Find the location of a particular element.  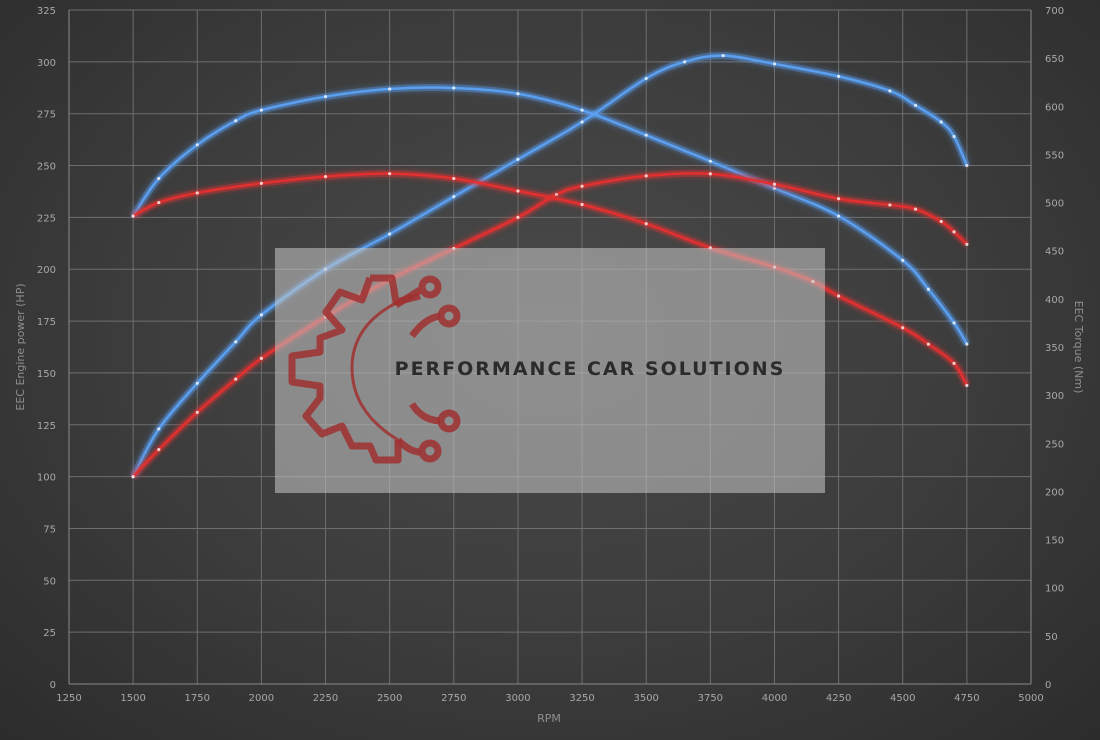

right-tick-label: 300 is located at coordinates (1054, 396).